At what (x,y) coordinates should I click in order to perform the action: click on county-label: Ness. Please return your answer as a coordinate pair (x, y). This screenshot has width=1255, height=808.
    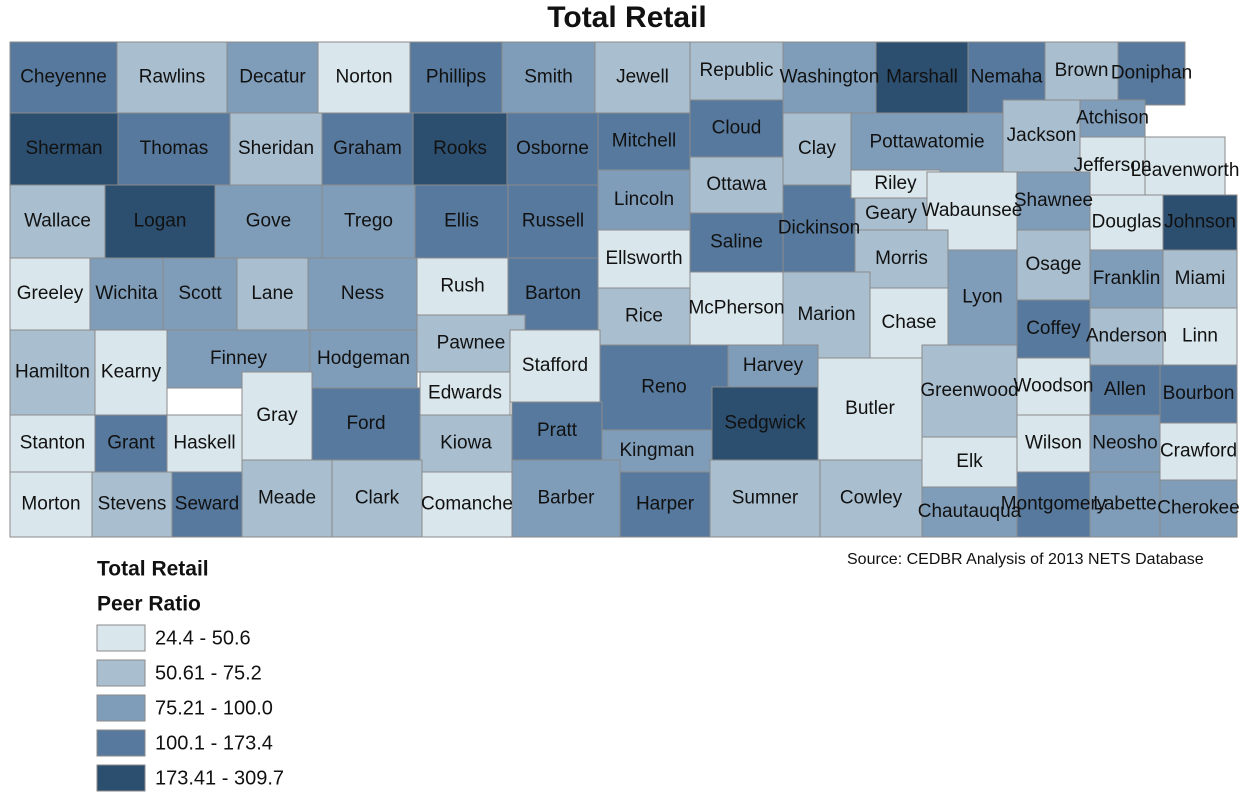
    Looking at the image, I should click on (362, 293).